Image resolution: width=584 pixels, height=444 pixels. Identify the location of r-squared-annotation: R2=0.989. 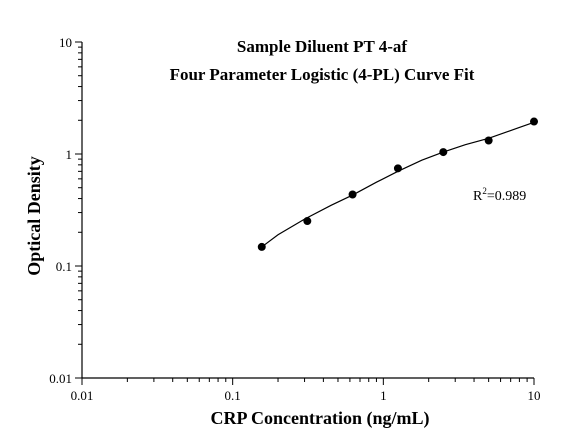
(499, 195).